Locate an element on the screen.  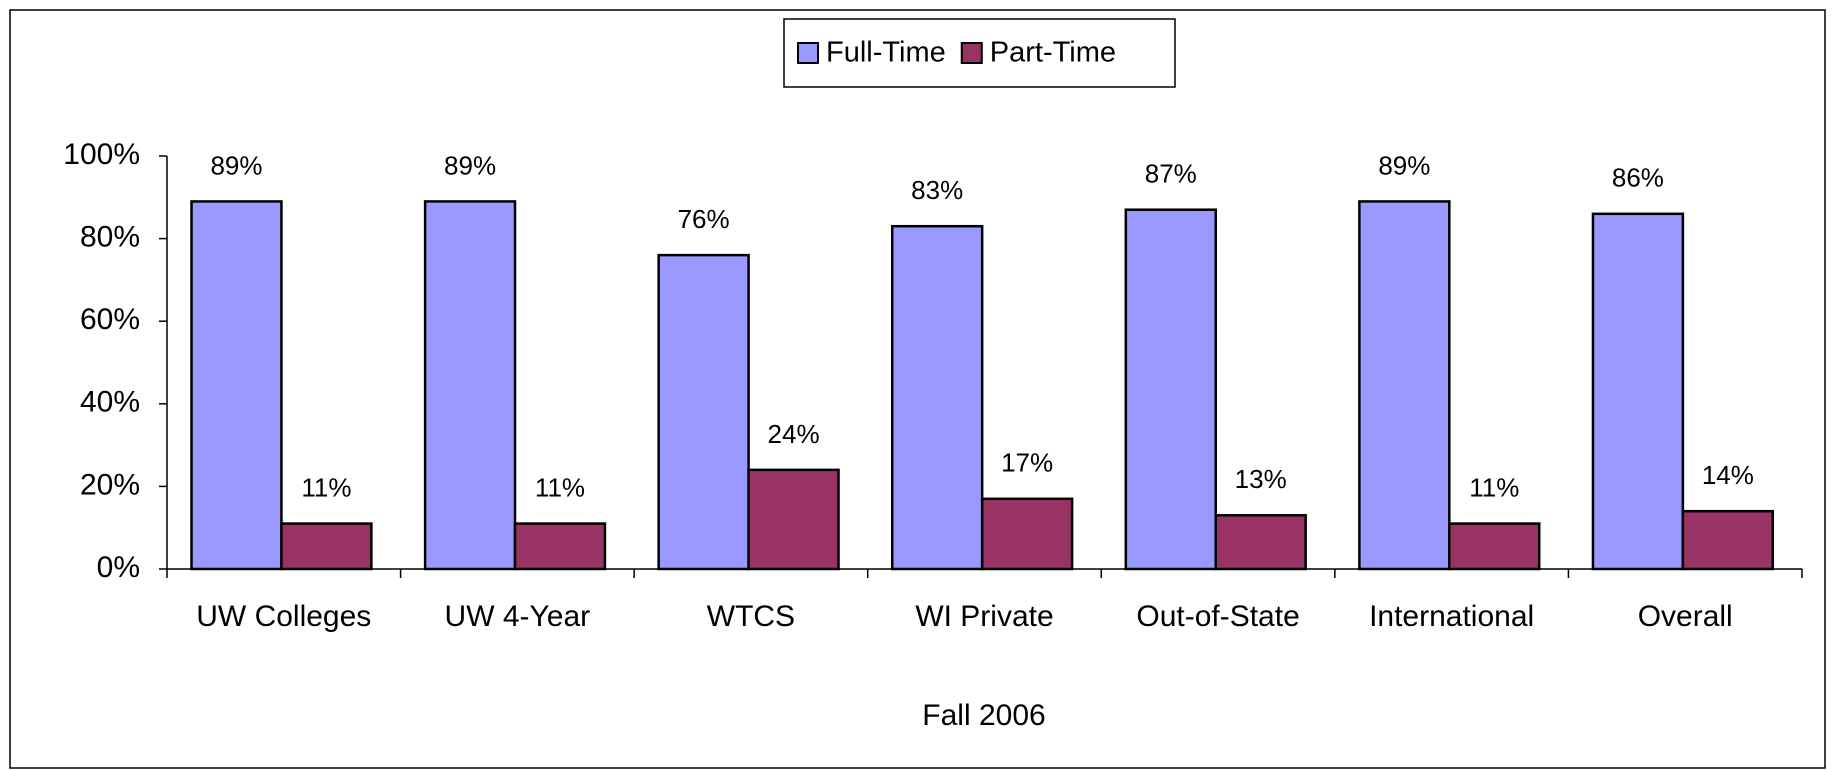
x-tick-label: WI Private is located at coordinates (984, 616).